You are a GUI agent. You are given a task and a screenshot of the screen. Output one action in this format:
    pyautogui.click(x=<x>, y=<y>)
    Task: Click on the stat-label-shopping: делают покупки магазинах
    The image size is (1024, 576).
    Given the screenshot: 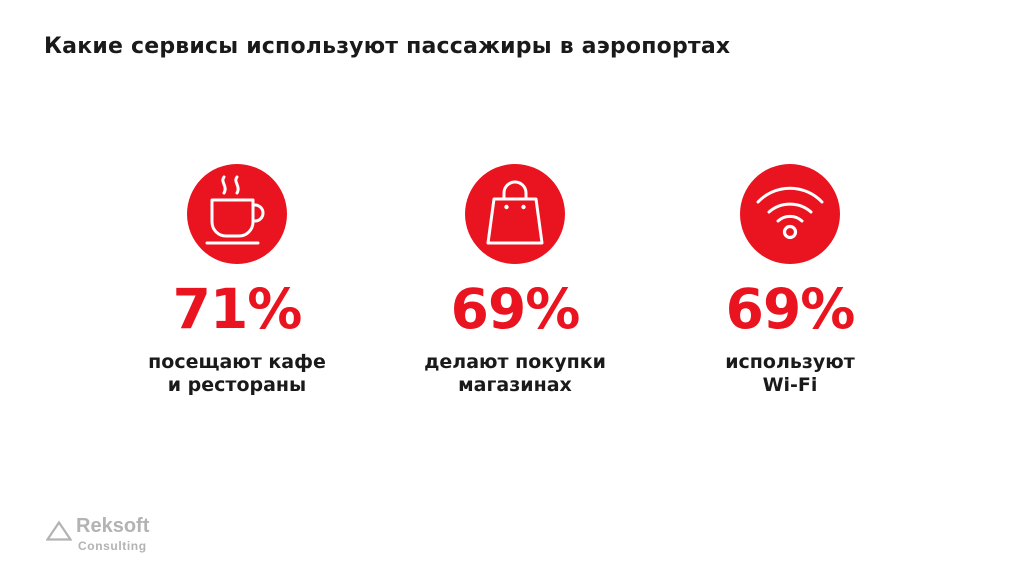 What is the action you would take?
    pyautogui.click(x=515, y=374)
    